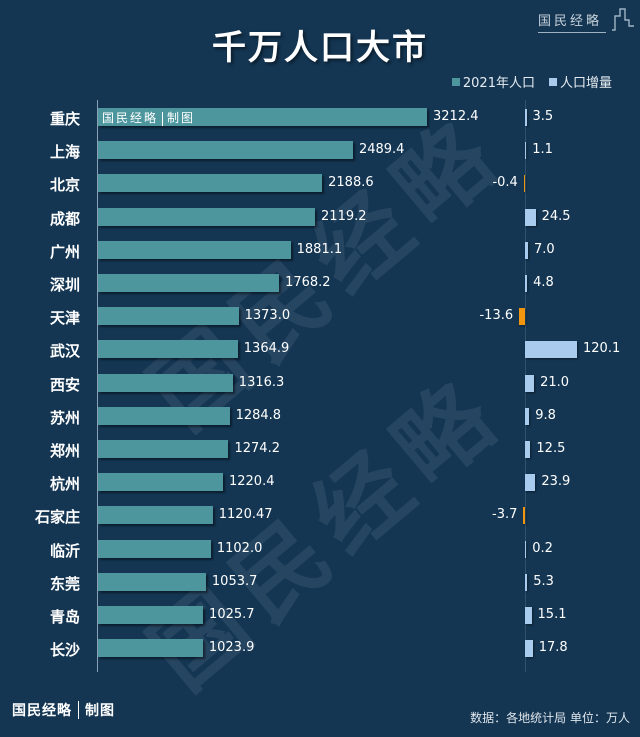 The width and height of the screenshot is (640, 737). What do you see at coordinates (545, 415) in the screenshot?
I see `increase-value-label: 9.8` at bounding box center [545, 415].